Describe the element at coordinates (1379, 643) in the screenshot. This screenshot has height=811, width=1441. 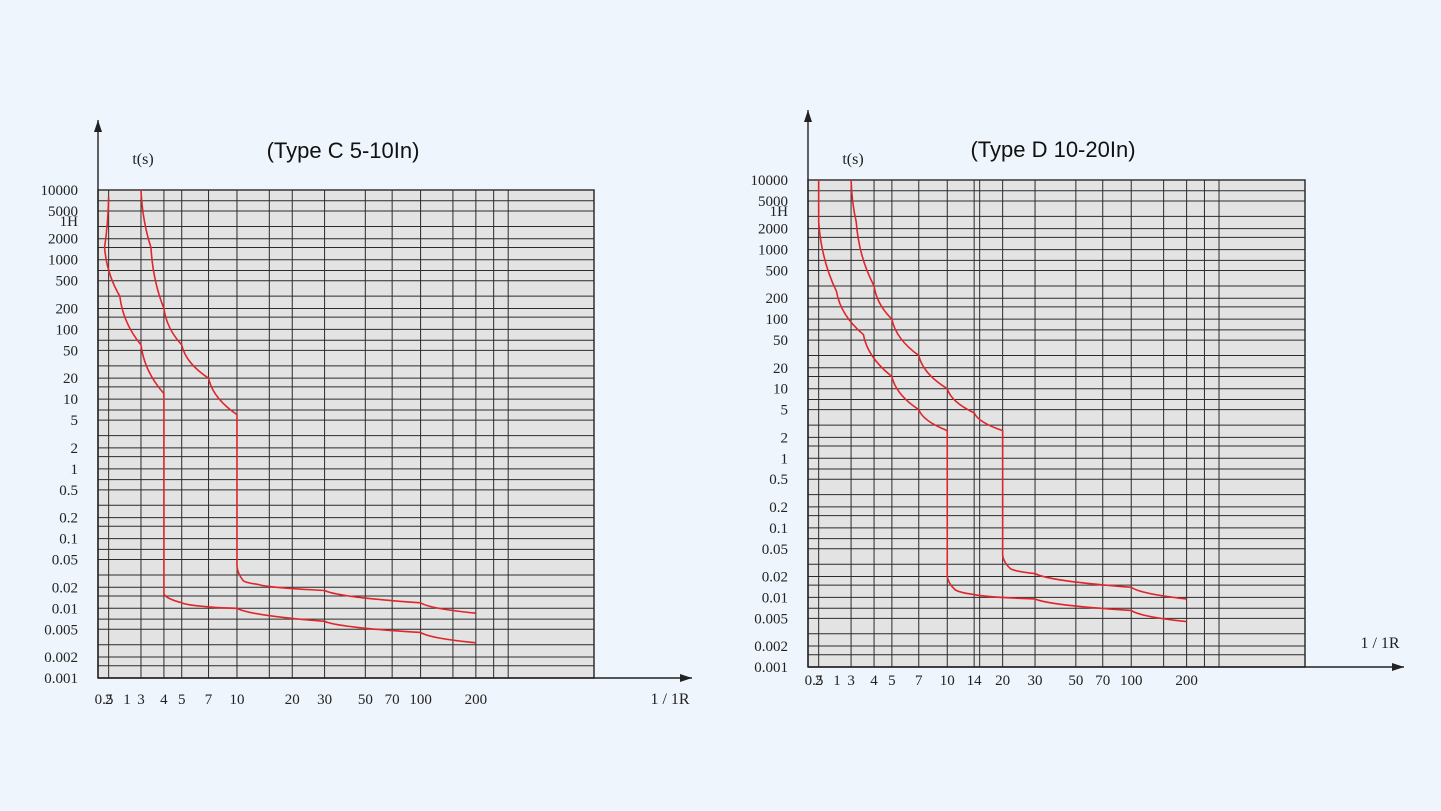
I see `type-d-x-axis-label: 1 / 1R` at that location.